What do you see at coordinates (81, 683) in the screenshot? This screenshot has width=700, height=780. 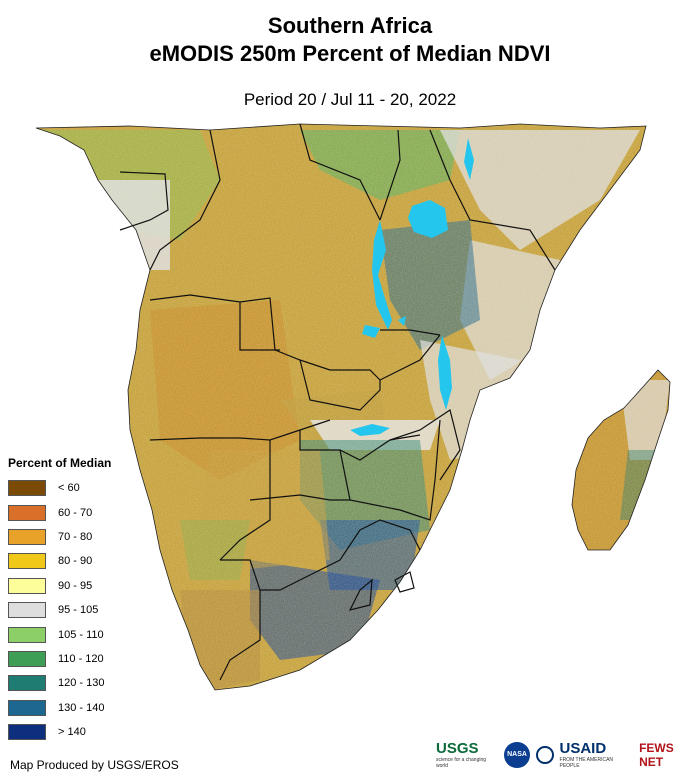 I see `legend-label: 120 - 130` at bounding box center [81, 683].